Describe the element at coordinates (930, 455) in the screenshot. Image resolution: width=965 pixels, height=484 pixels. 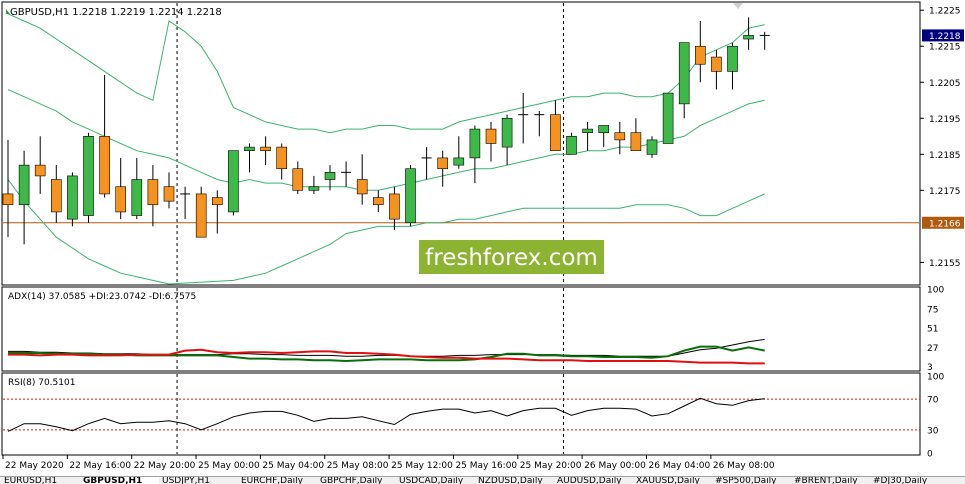
I see `rsi-tick-label: 0` at that location.